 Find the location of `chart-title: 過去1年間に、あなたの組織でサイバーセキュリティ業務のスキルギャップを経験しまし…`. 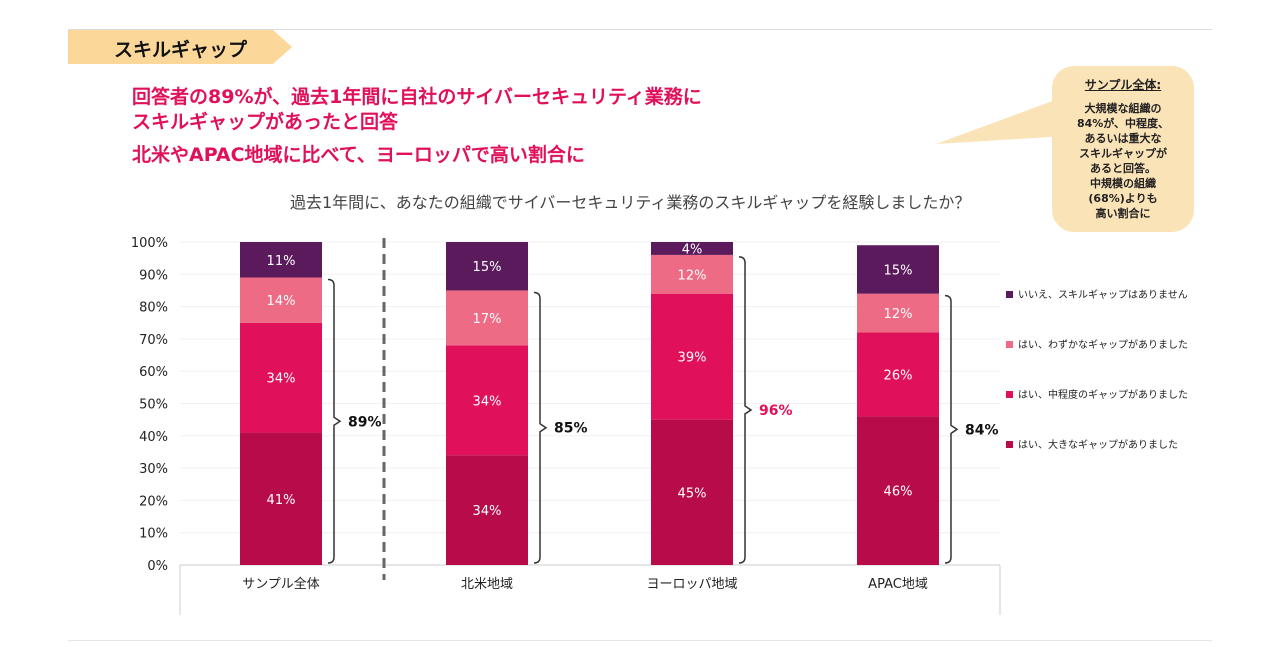

chart-title: 過去1年間に、あなたの組織でサイバーセキュリティ業務のスキルギャップを経験しまし… is located at coordinates (630, 202).